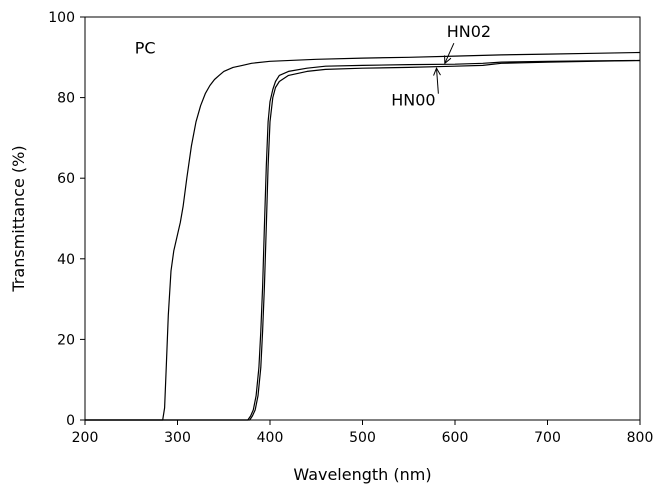 The image size is (655, 486). What do you see at coordinates (66, 340) in the screenshot?
I see `y-tick-label-20: 20` at bounding box center [66, 340].